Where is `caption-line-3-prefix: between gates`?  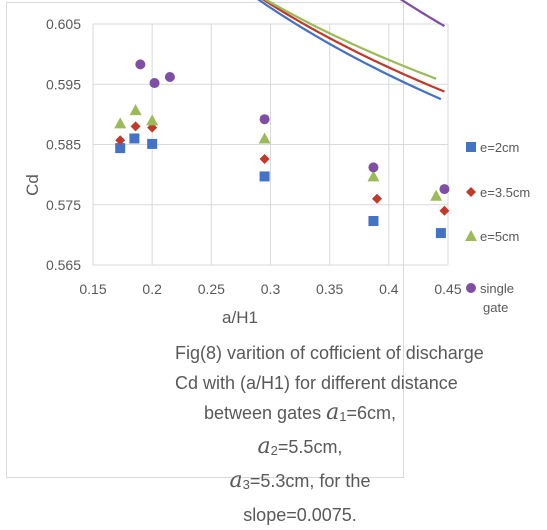
caption-line-3-prefix: between gates is located at coordinates (265, 413).